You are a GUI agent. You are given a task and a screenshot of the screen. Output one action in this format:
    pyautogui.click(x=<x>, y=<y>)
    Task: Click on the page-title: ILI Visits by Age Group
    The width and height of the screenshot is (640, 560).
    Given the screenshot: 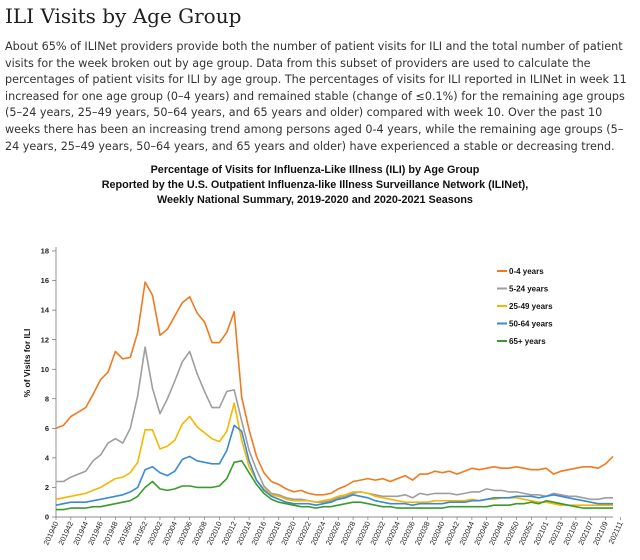 What is the action you would take?
    pyautogui.click(x=123, y=16)
    